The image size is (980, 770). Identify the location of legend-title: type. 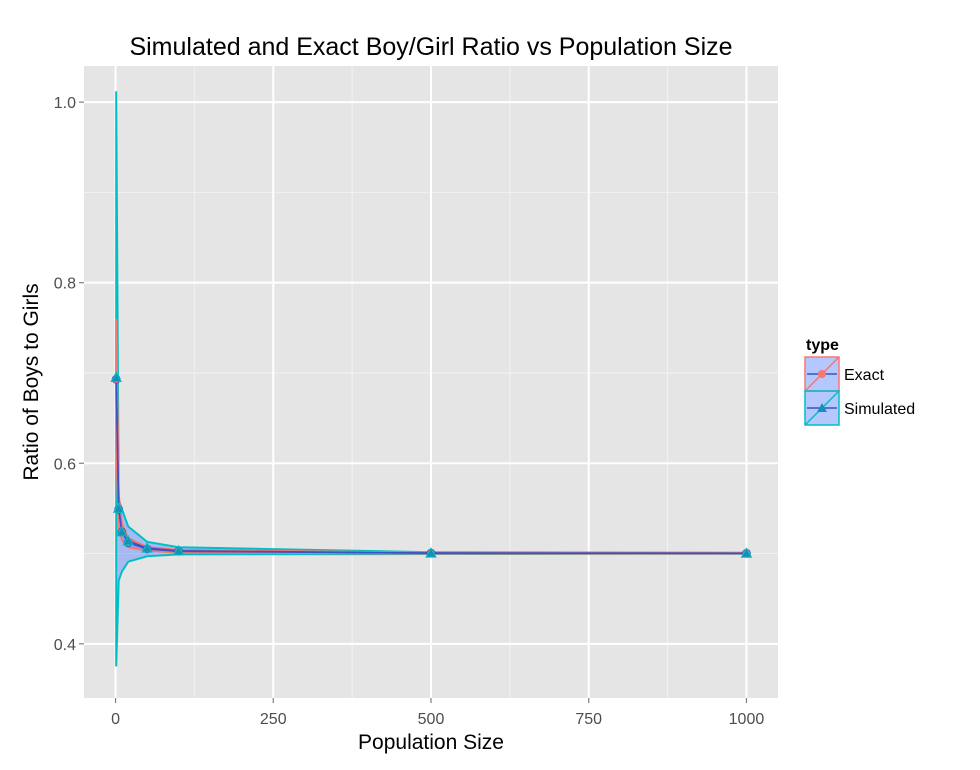
(822, 345).